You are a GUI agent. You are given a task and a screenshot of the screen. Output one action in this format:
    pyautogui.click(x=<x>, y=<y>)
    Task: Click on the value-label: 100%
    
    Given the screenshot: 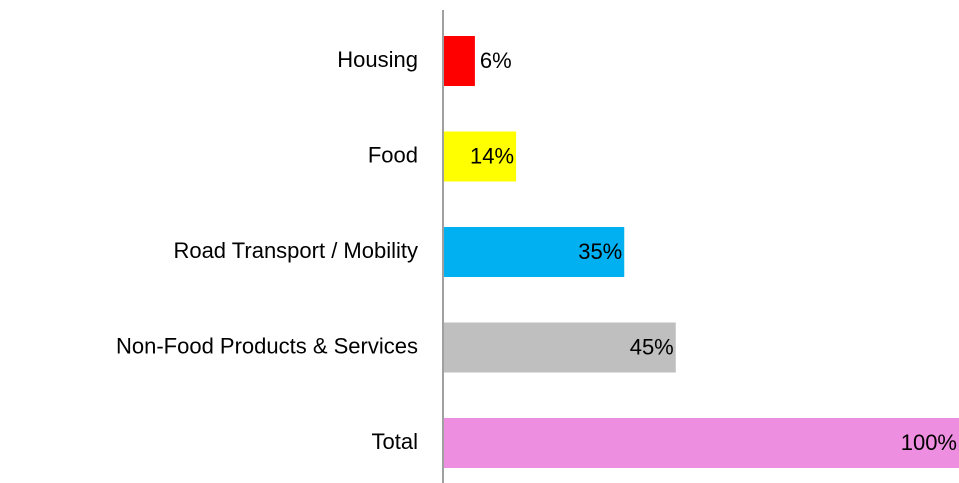 What is the action you would take?
    pyautogui.click(x=929, y=442)
    